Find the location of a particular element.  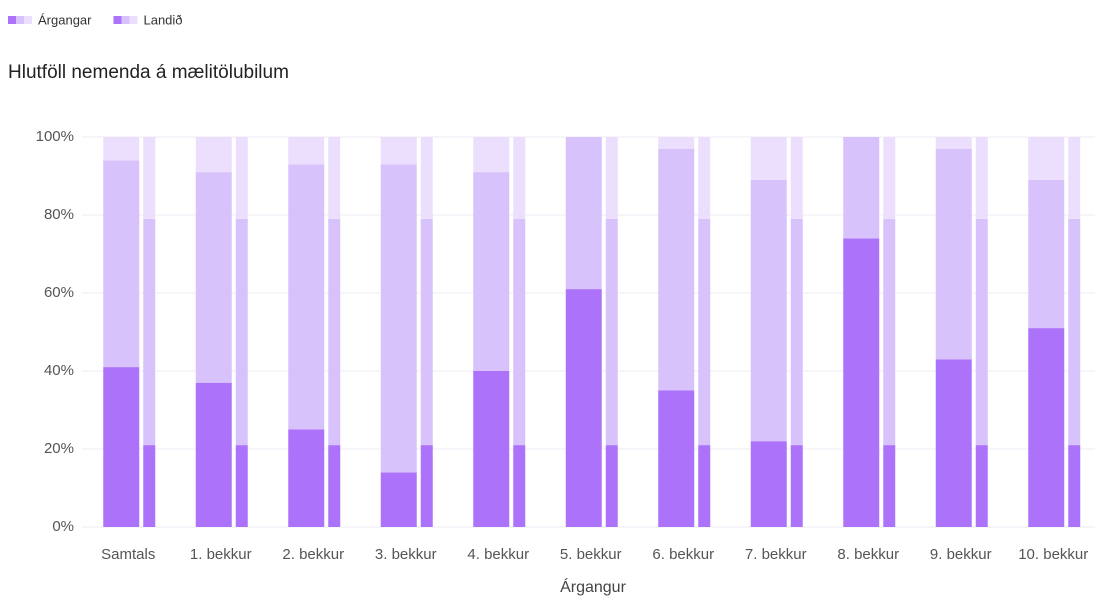

x-tick-label: 8. bekkur is located at coordinates (868, 554).